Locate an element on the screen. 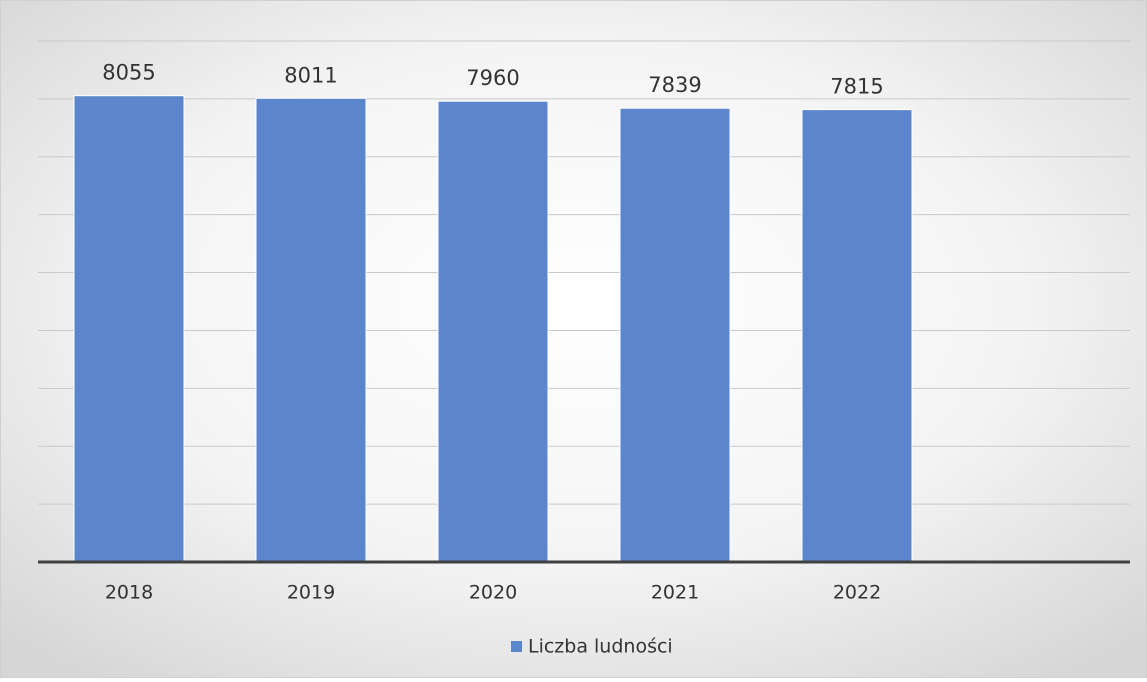  x-tick-label: 2019 is located at coordinates (311, 593).